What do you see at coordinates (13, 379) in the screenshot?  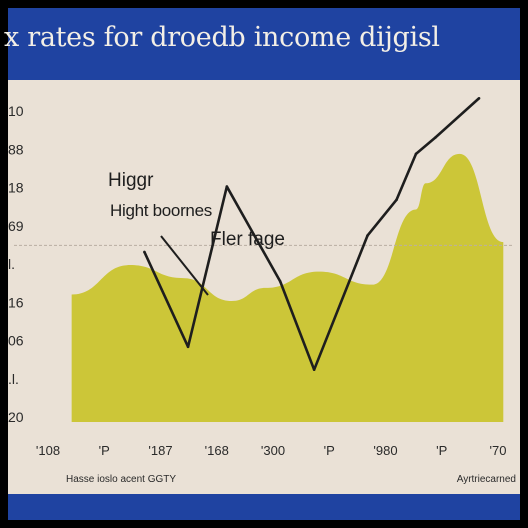 I see `y-tick-label: .l.` at bounding box center [13, 379].